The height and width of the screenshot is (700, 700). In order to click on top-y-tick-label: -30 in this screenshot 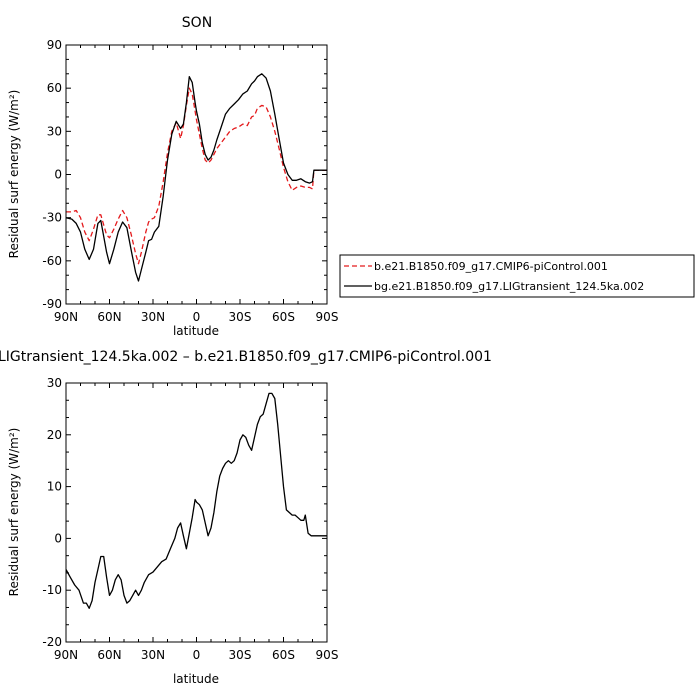, I will do `click(52, 218)`.